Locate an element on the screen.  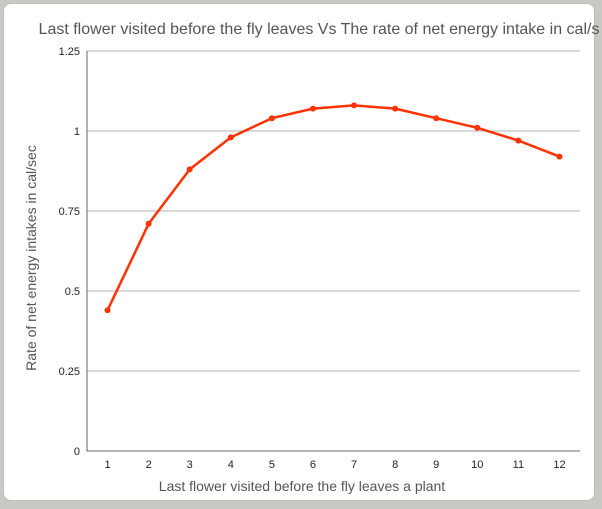
y-tick-label: 0.25 is located at coordinates (69, 372).